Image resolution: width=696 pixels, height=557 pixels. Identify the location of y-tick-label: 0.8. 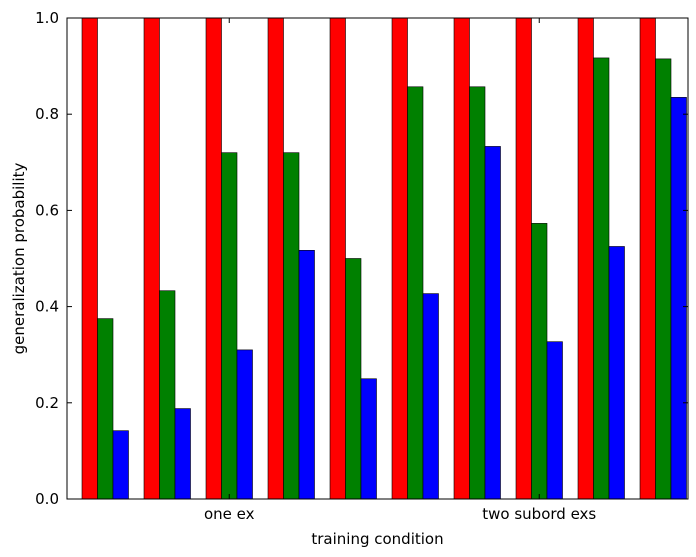
(47, 114).